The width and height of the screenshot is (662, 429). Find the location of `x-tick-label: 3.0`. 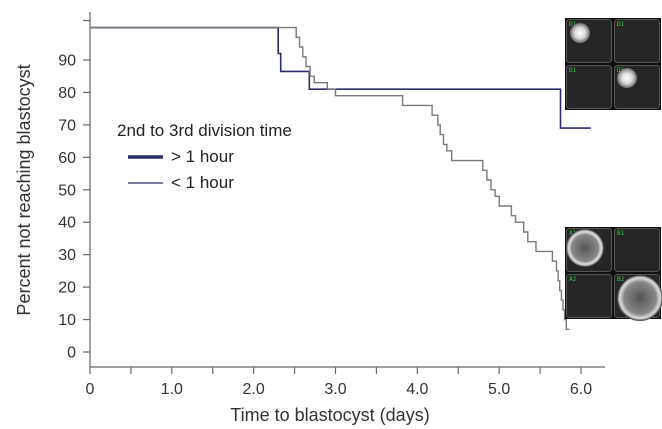

x-tick-label: 3.0 is located at coordinates (335, 389).